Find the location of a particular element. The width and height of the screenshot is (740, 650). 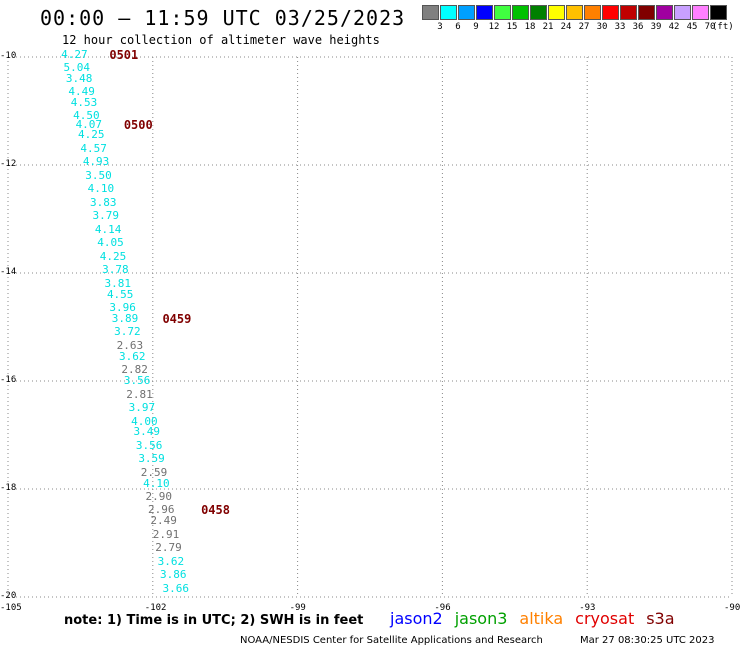

longitude-tick-label: -102 is located at coordinates (155, 608).